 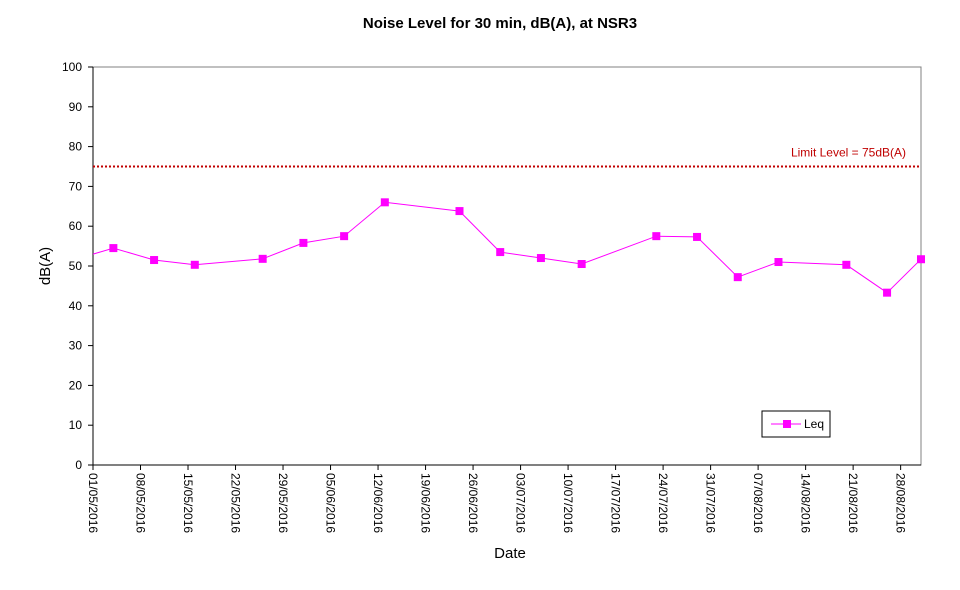 What do you see at coordinates (236, 503) in the screenshot?
I see `x-tick-label: 22/05/2016` at bounding box center [236, 503].